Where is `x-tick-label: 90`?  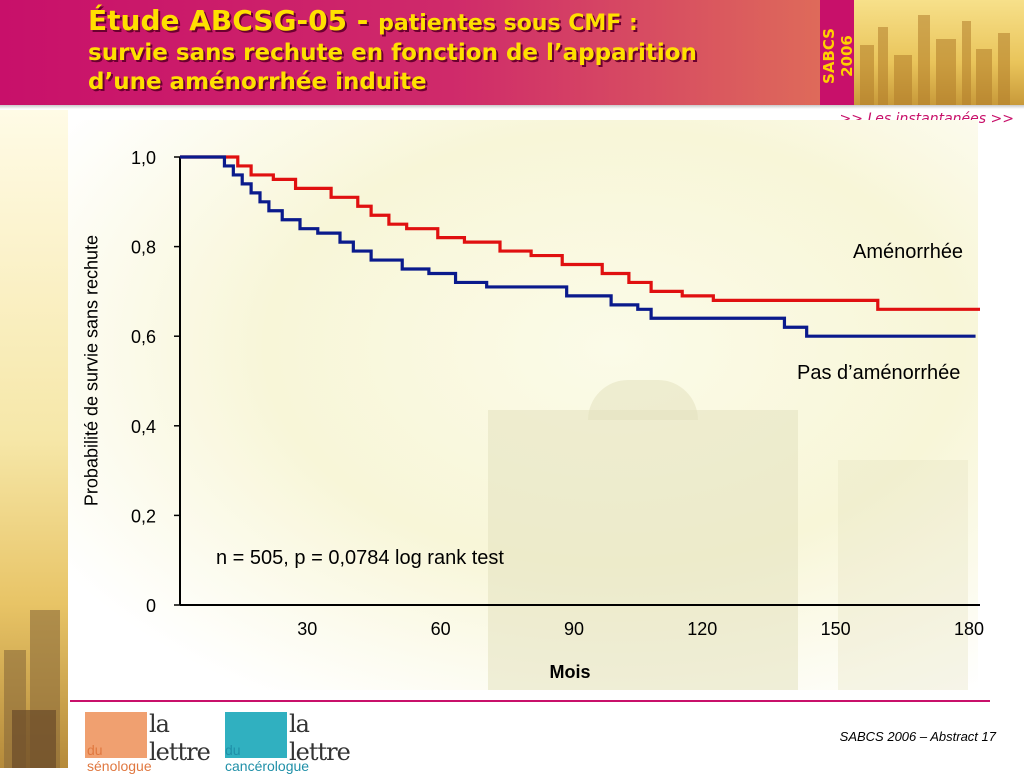 x-tick-label: 90 is located at coordinates (574, 629).